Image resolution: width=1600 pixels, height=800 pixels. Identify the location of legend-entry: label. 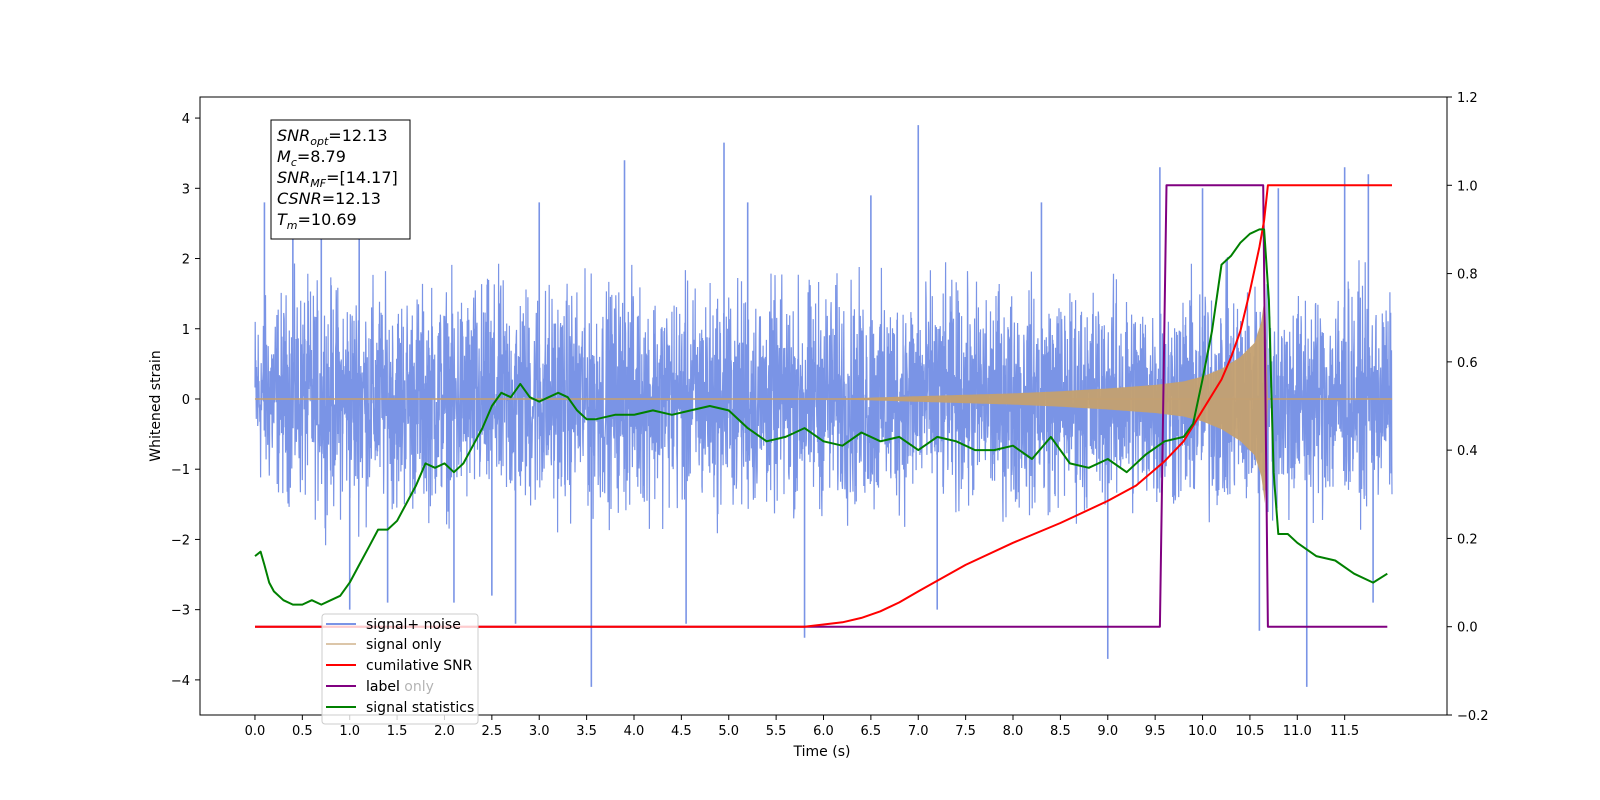
(383, 687).